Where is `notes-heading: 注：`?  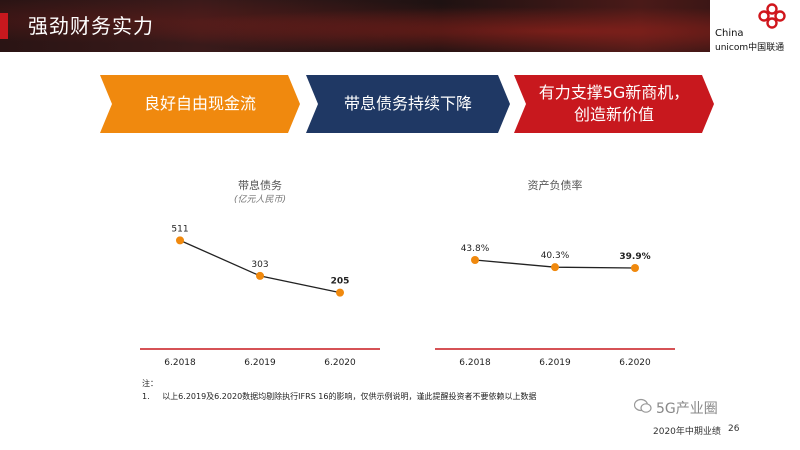 notes-heading: 注： is located at coordinates (150, 383).